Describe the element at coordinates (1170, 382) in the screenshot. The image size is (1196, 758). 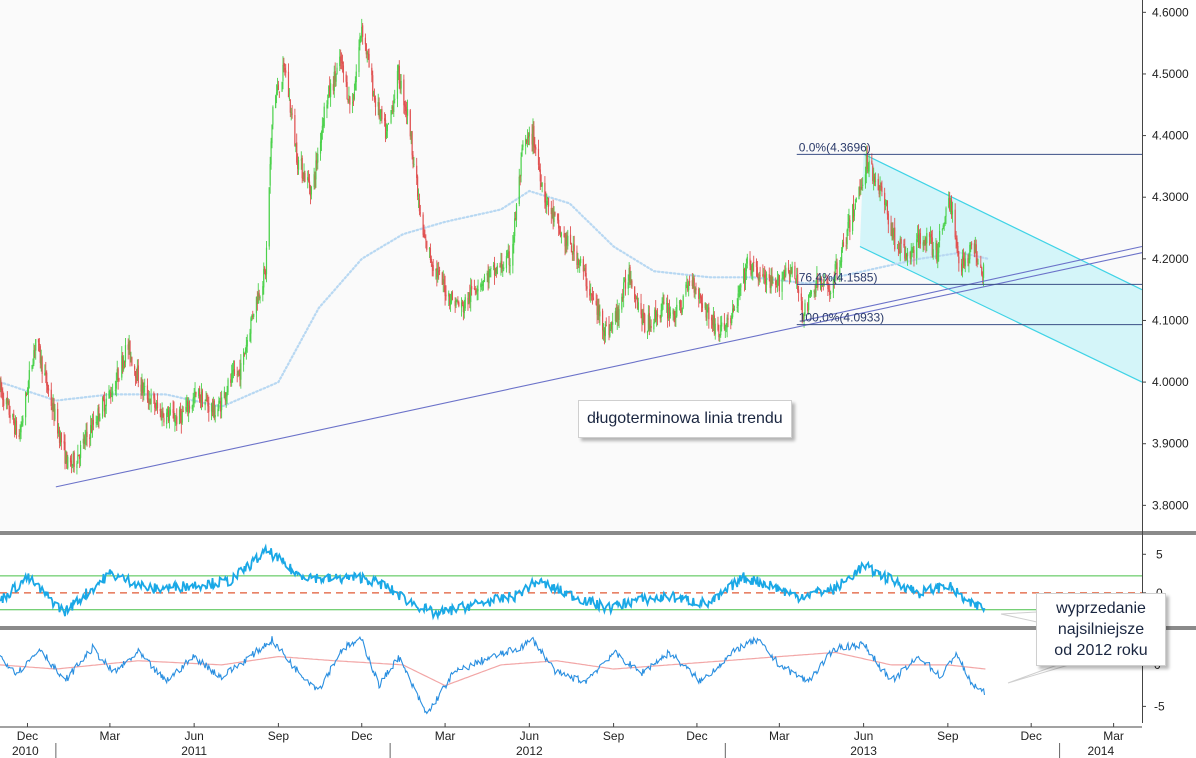
I see `y-tick-label: 4.0000` at that location.